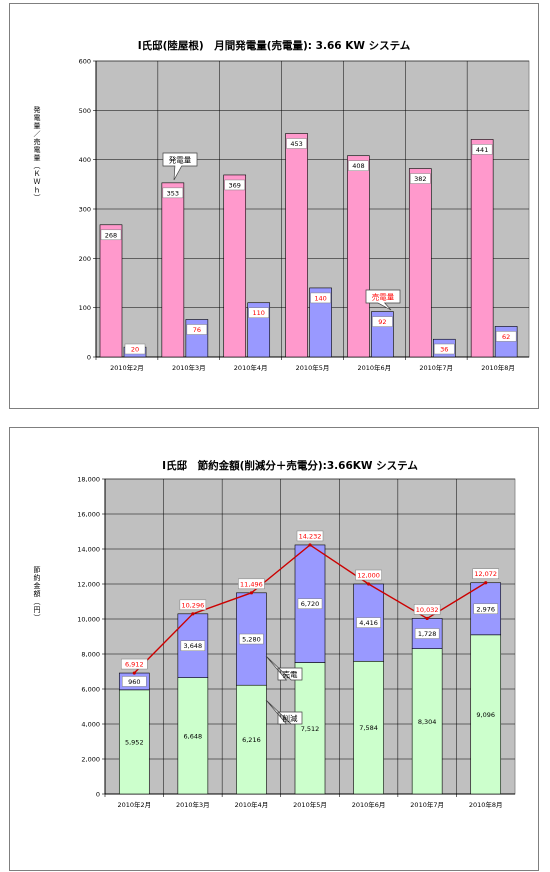  What do you see at coordinates (290, 674) in the screenshot?
I see `callout-sold: 売電` at bounding box center [290, 674].